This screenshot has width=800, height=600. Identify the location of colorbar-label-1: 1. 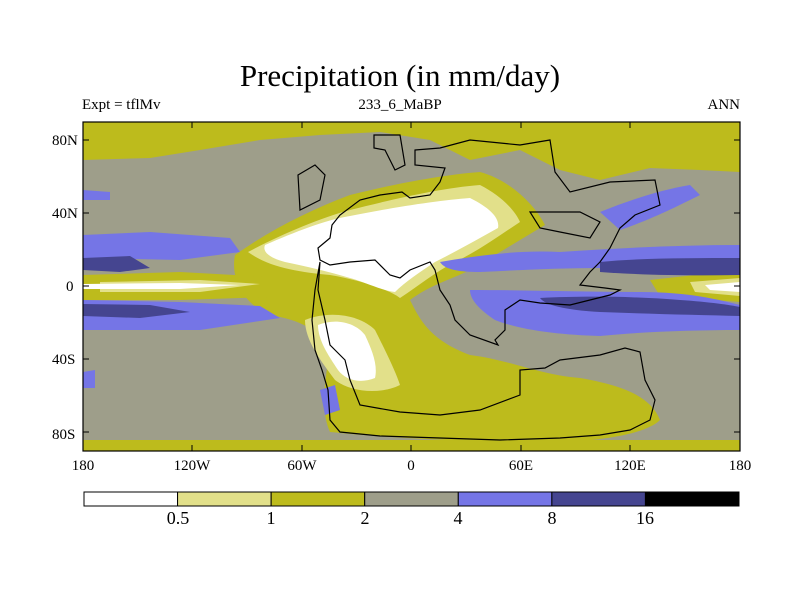
(271, 518).